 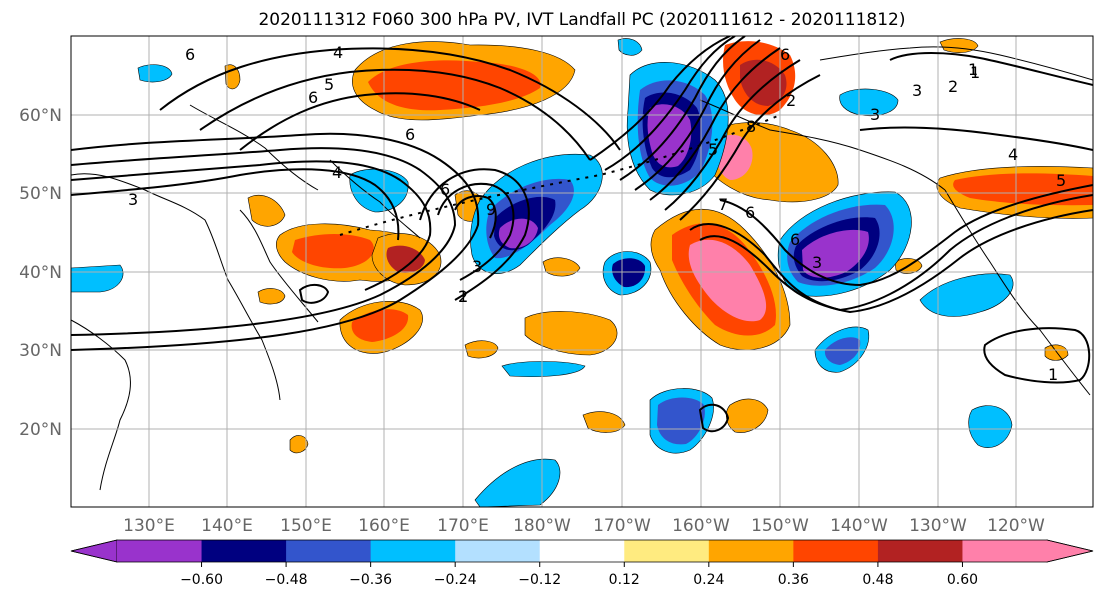 I want to click on lon-label: 150°W, so click(x=780, y=526).